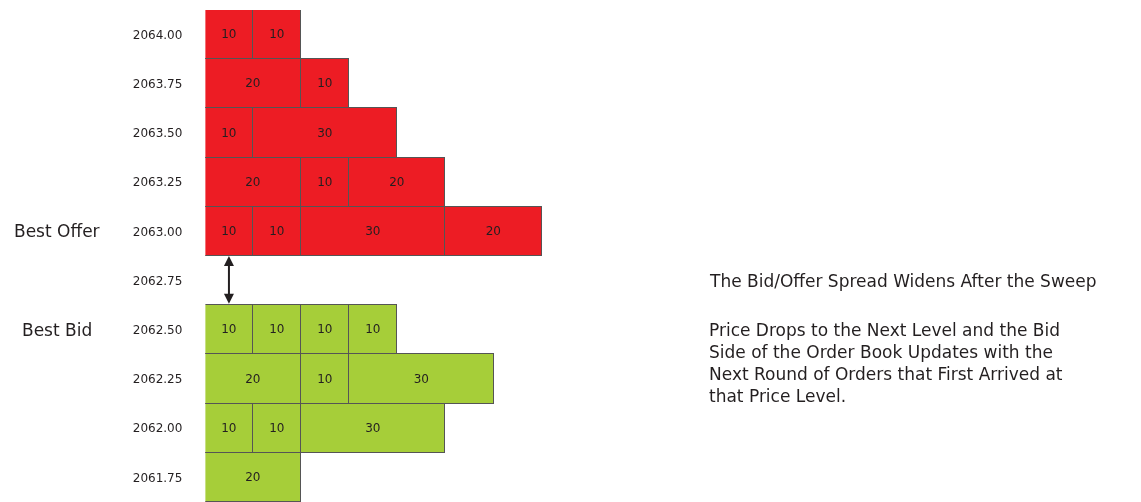 Image resolution: width=1141 pixels, height=502 pixels. I want to click on text: Price Drops to the Next Level and the Bid Side of the Order Book Updates with the Next Round of Orders that First Arrived at that Price Level., so click(886, 363).